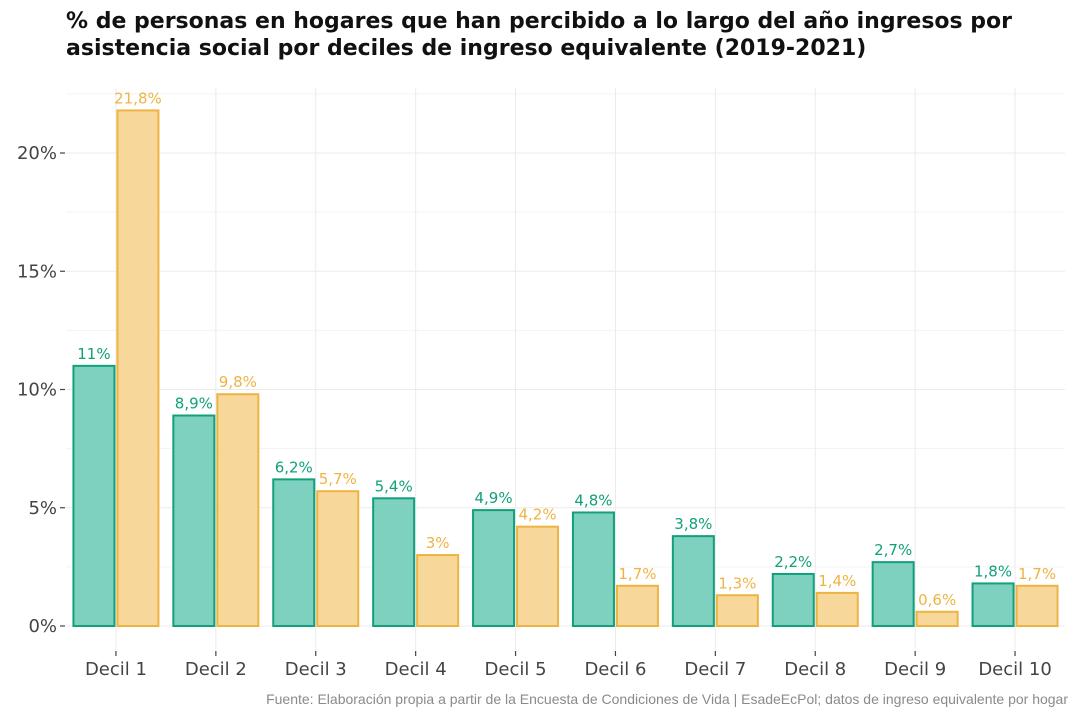  Describe the element at coordinates (715, 669) in the screenshot. I see `x-tick-label: Decil 7` at that location.